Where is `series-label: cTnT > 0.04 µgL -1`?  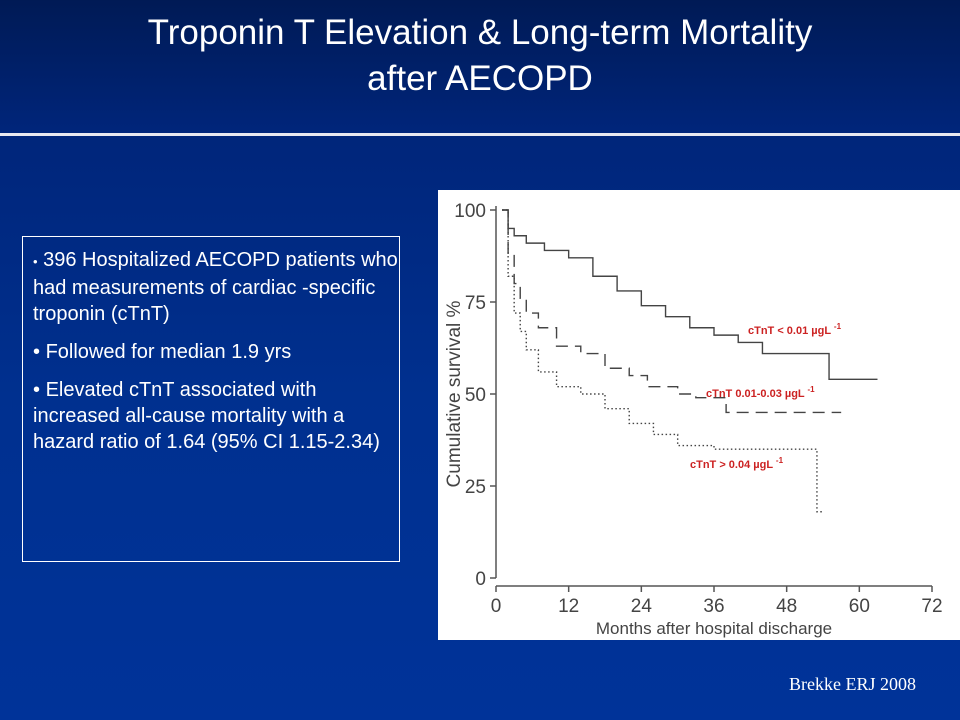 series-label: cTnT > 0.04 µgL -1 is located at coordinates (737, 463).